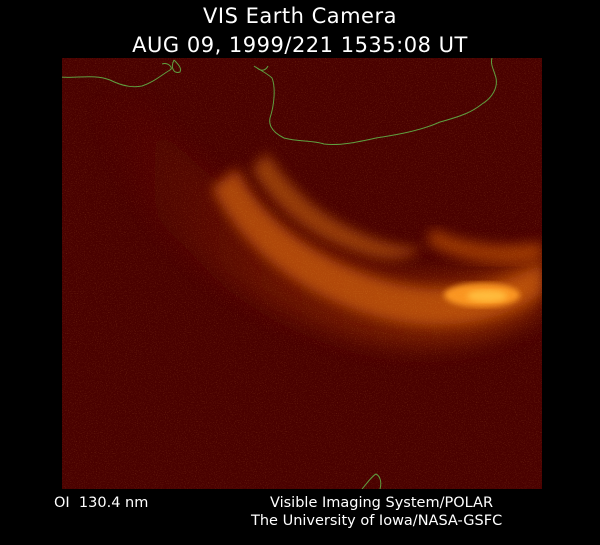 Image resolution: width=600 pixels, height=545 pixels. What do you see at coordinates (176, 66) in the screenshot?
I see `coastline-island` at bounding box center [176, 66].